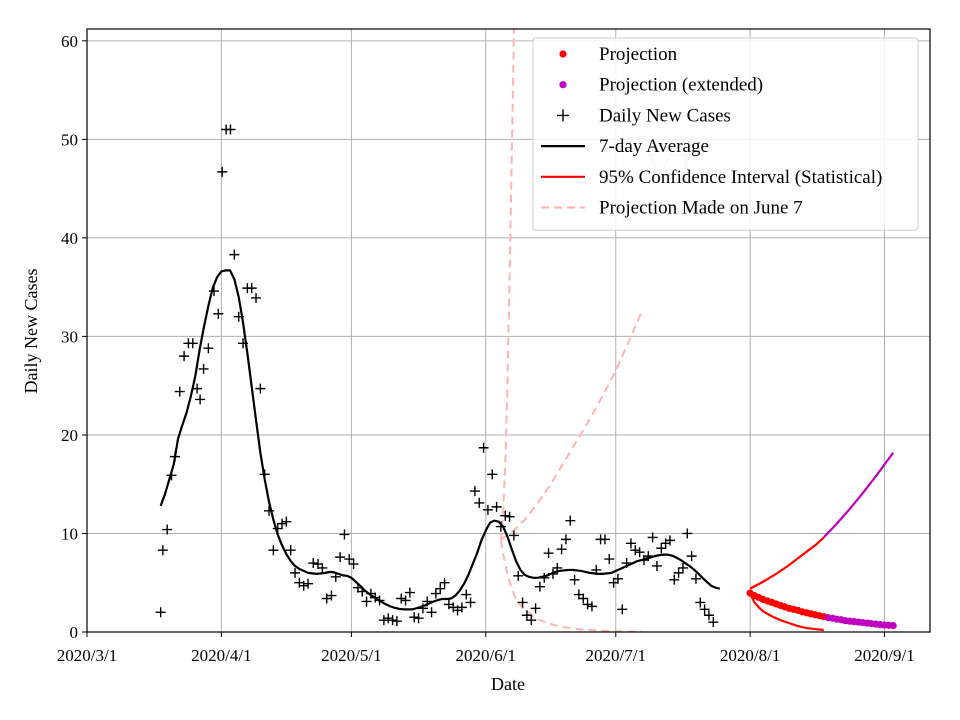  What do you see at coordinates (351, 655) in the screenshot?
I see `x-tick-label: 2020/5/1` at bounding box center [351, 655].